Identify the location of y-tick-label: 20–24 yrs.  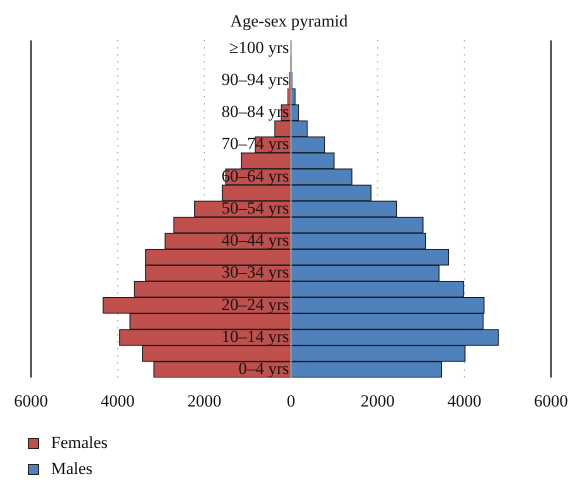
(255, 304).